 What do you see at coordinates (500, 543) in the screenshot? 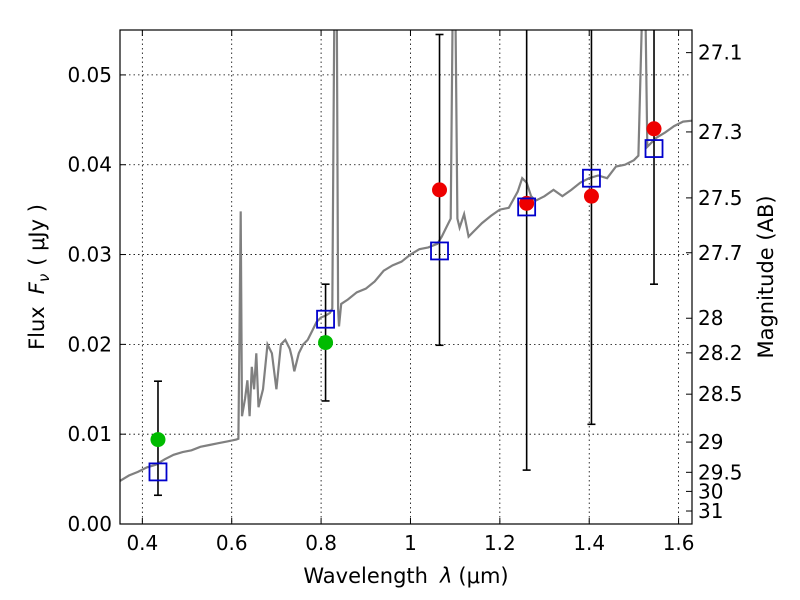
I see `x-tick-label: 1.2` at bounding box center [500, 543].